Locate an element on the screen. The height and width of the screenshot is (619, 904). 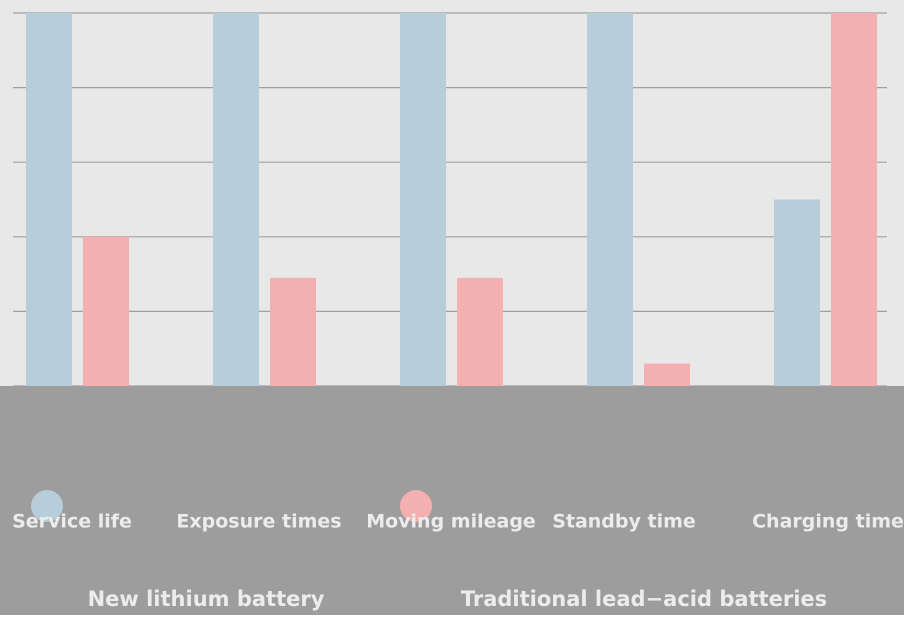
x-tick-label: Standby time is located at coordinates (624, 522).